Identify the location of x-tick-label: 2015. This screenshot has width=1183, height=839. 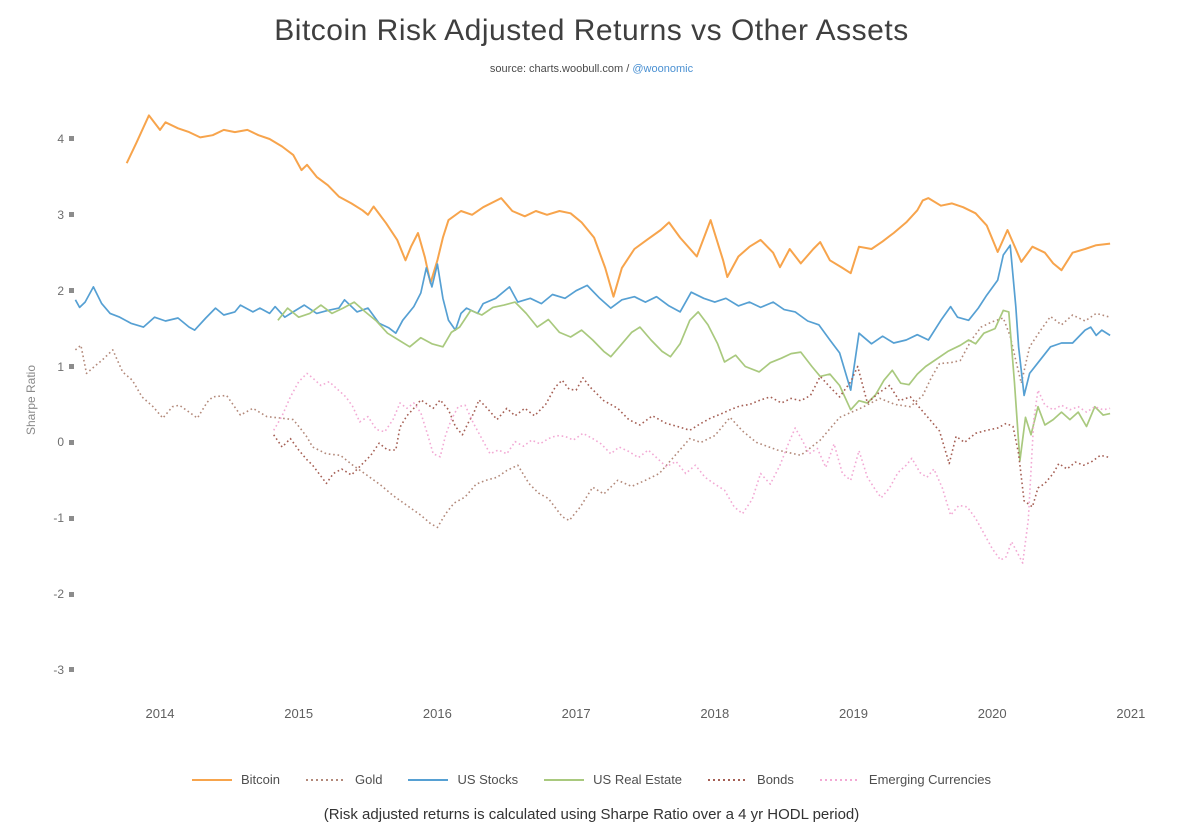
(299, 713).